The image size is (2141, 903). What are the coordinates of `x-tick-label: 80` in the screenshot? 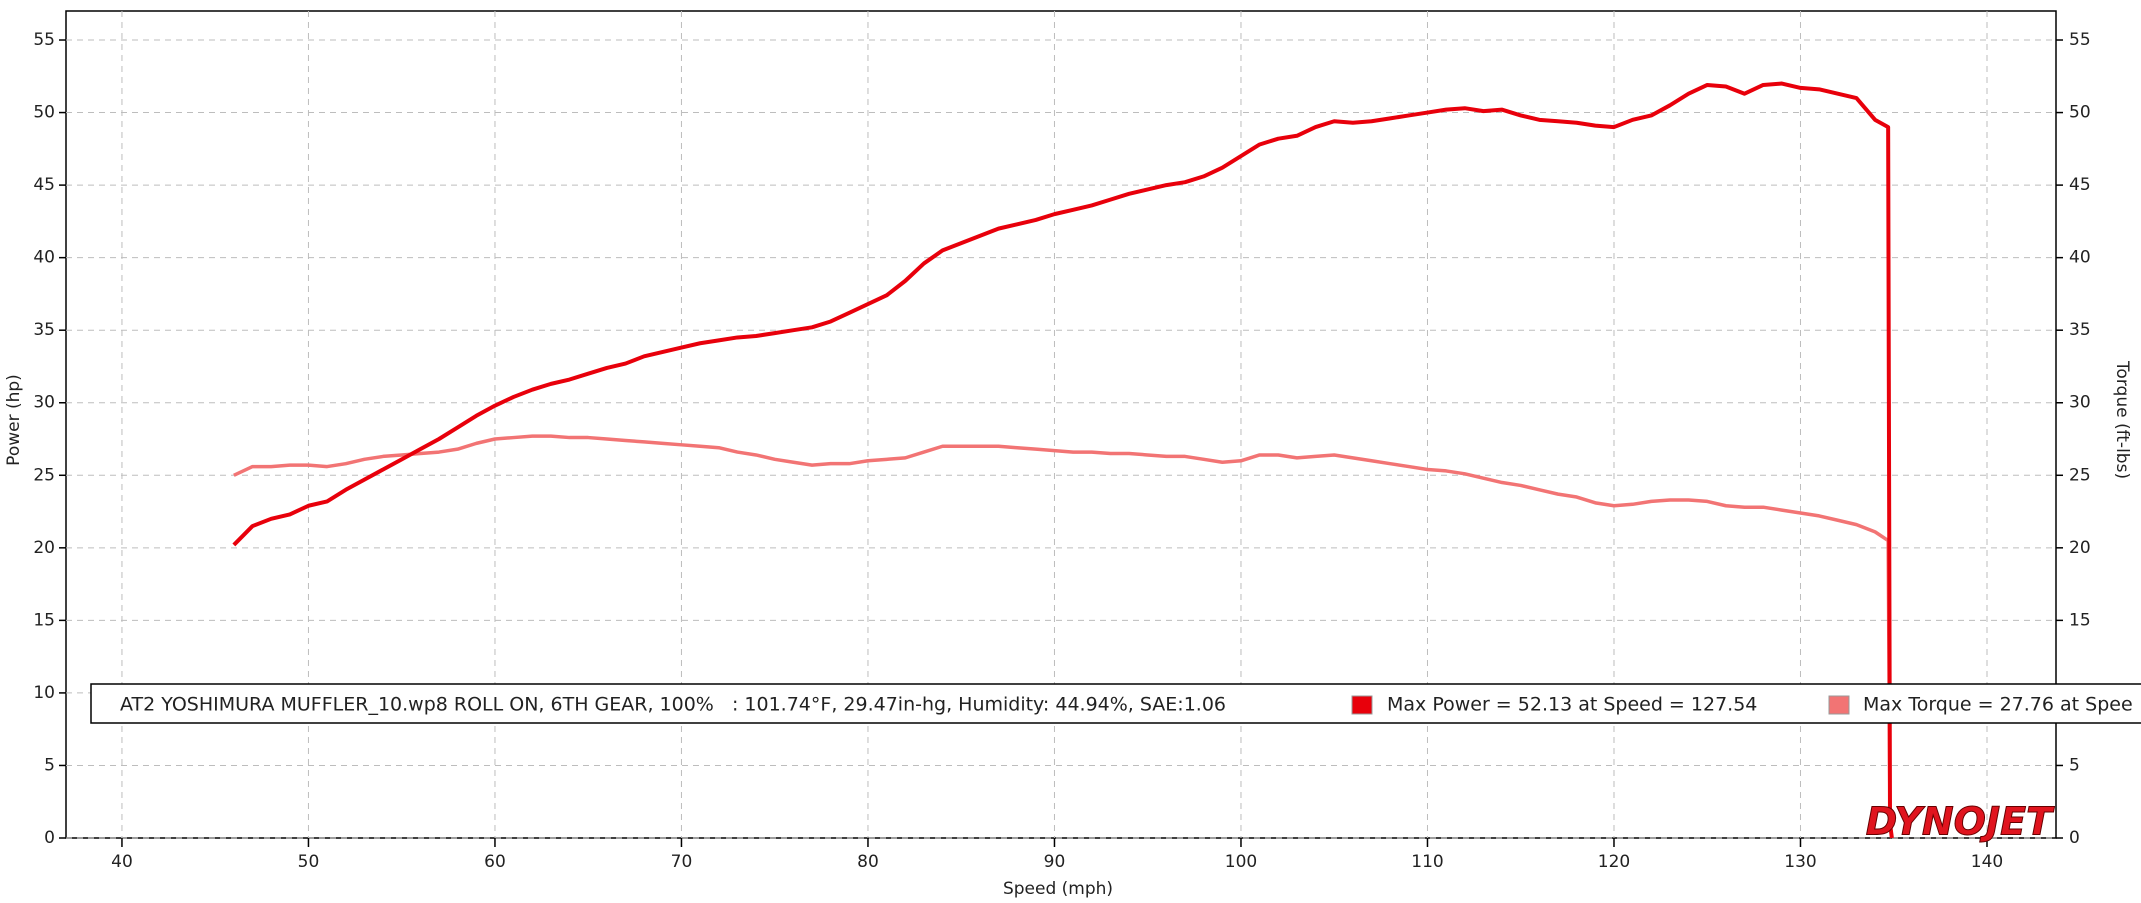 It's located at (868, 862).